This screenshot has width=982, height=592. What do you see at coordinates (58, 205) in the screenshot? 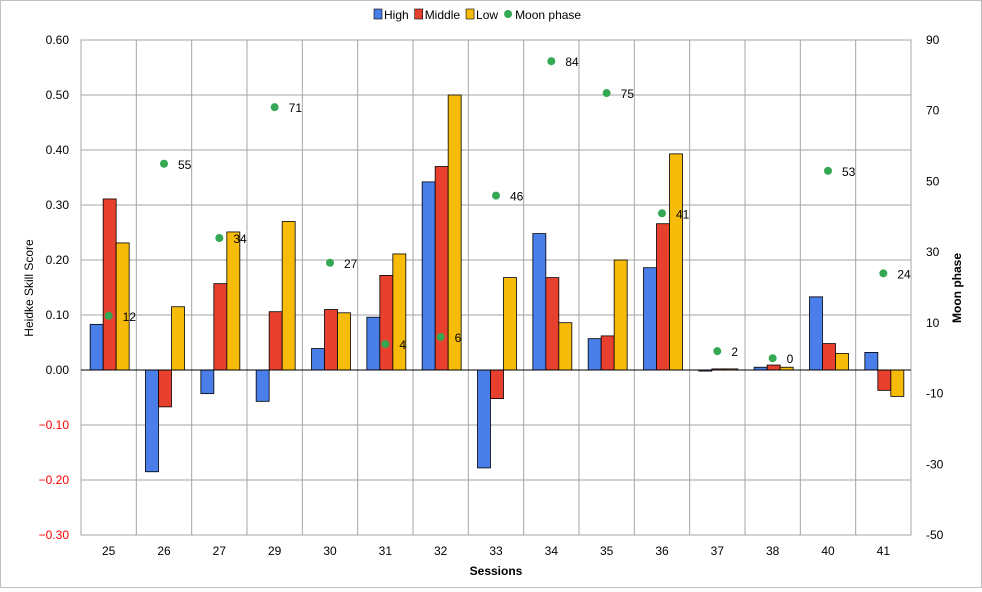
I see `y-tick-label: 0.30` at bounding box center [58, 205].